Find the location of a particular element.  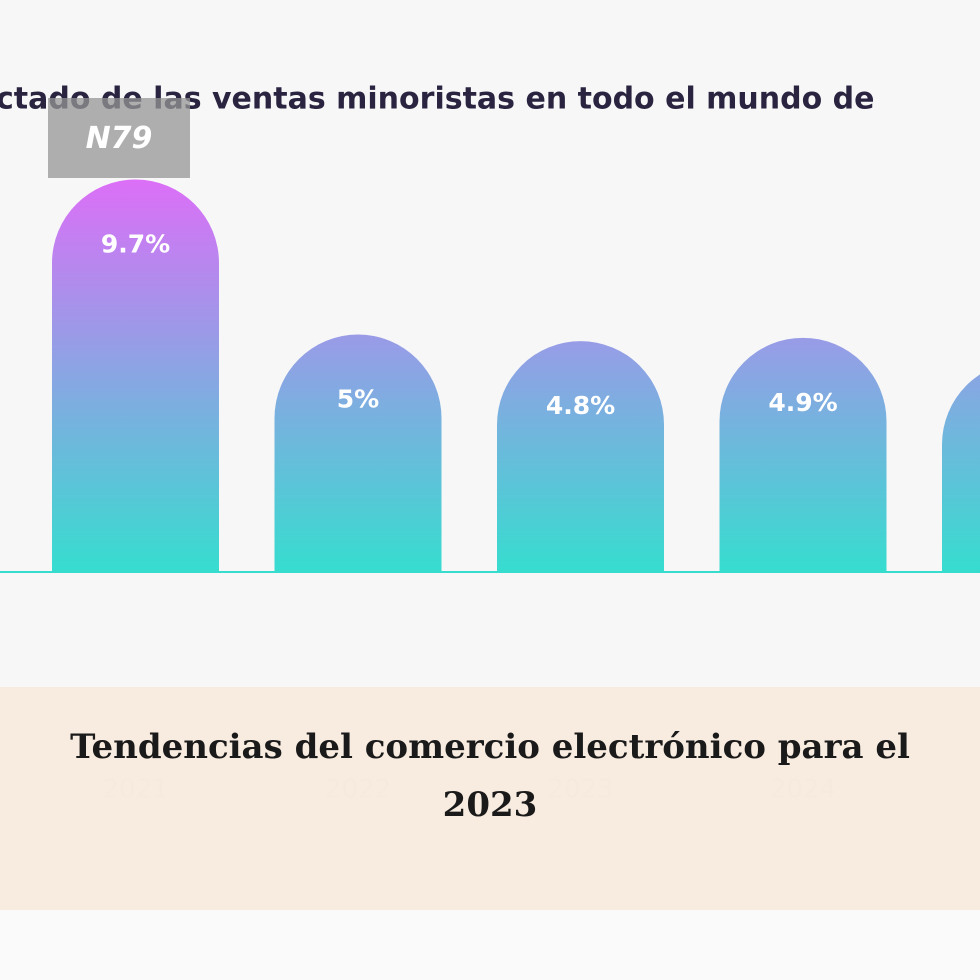

logo: N79 is located at coordinates (119, 138).